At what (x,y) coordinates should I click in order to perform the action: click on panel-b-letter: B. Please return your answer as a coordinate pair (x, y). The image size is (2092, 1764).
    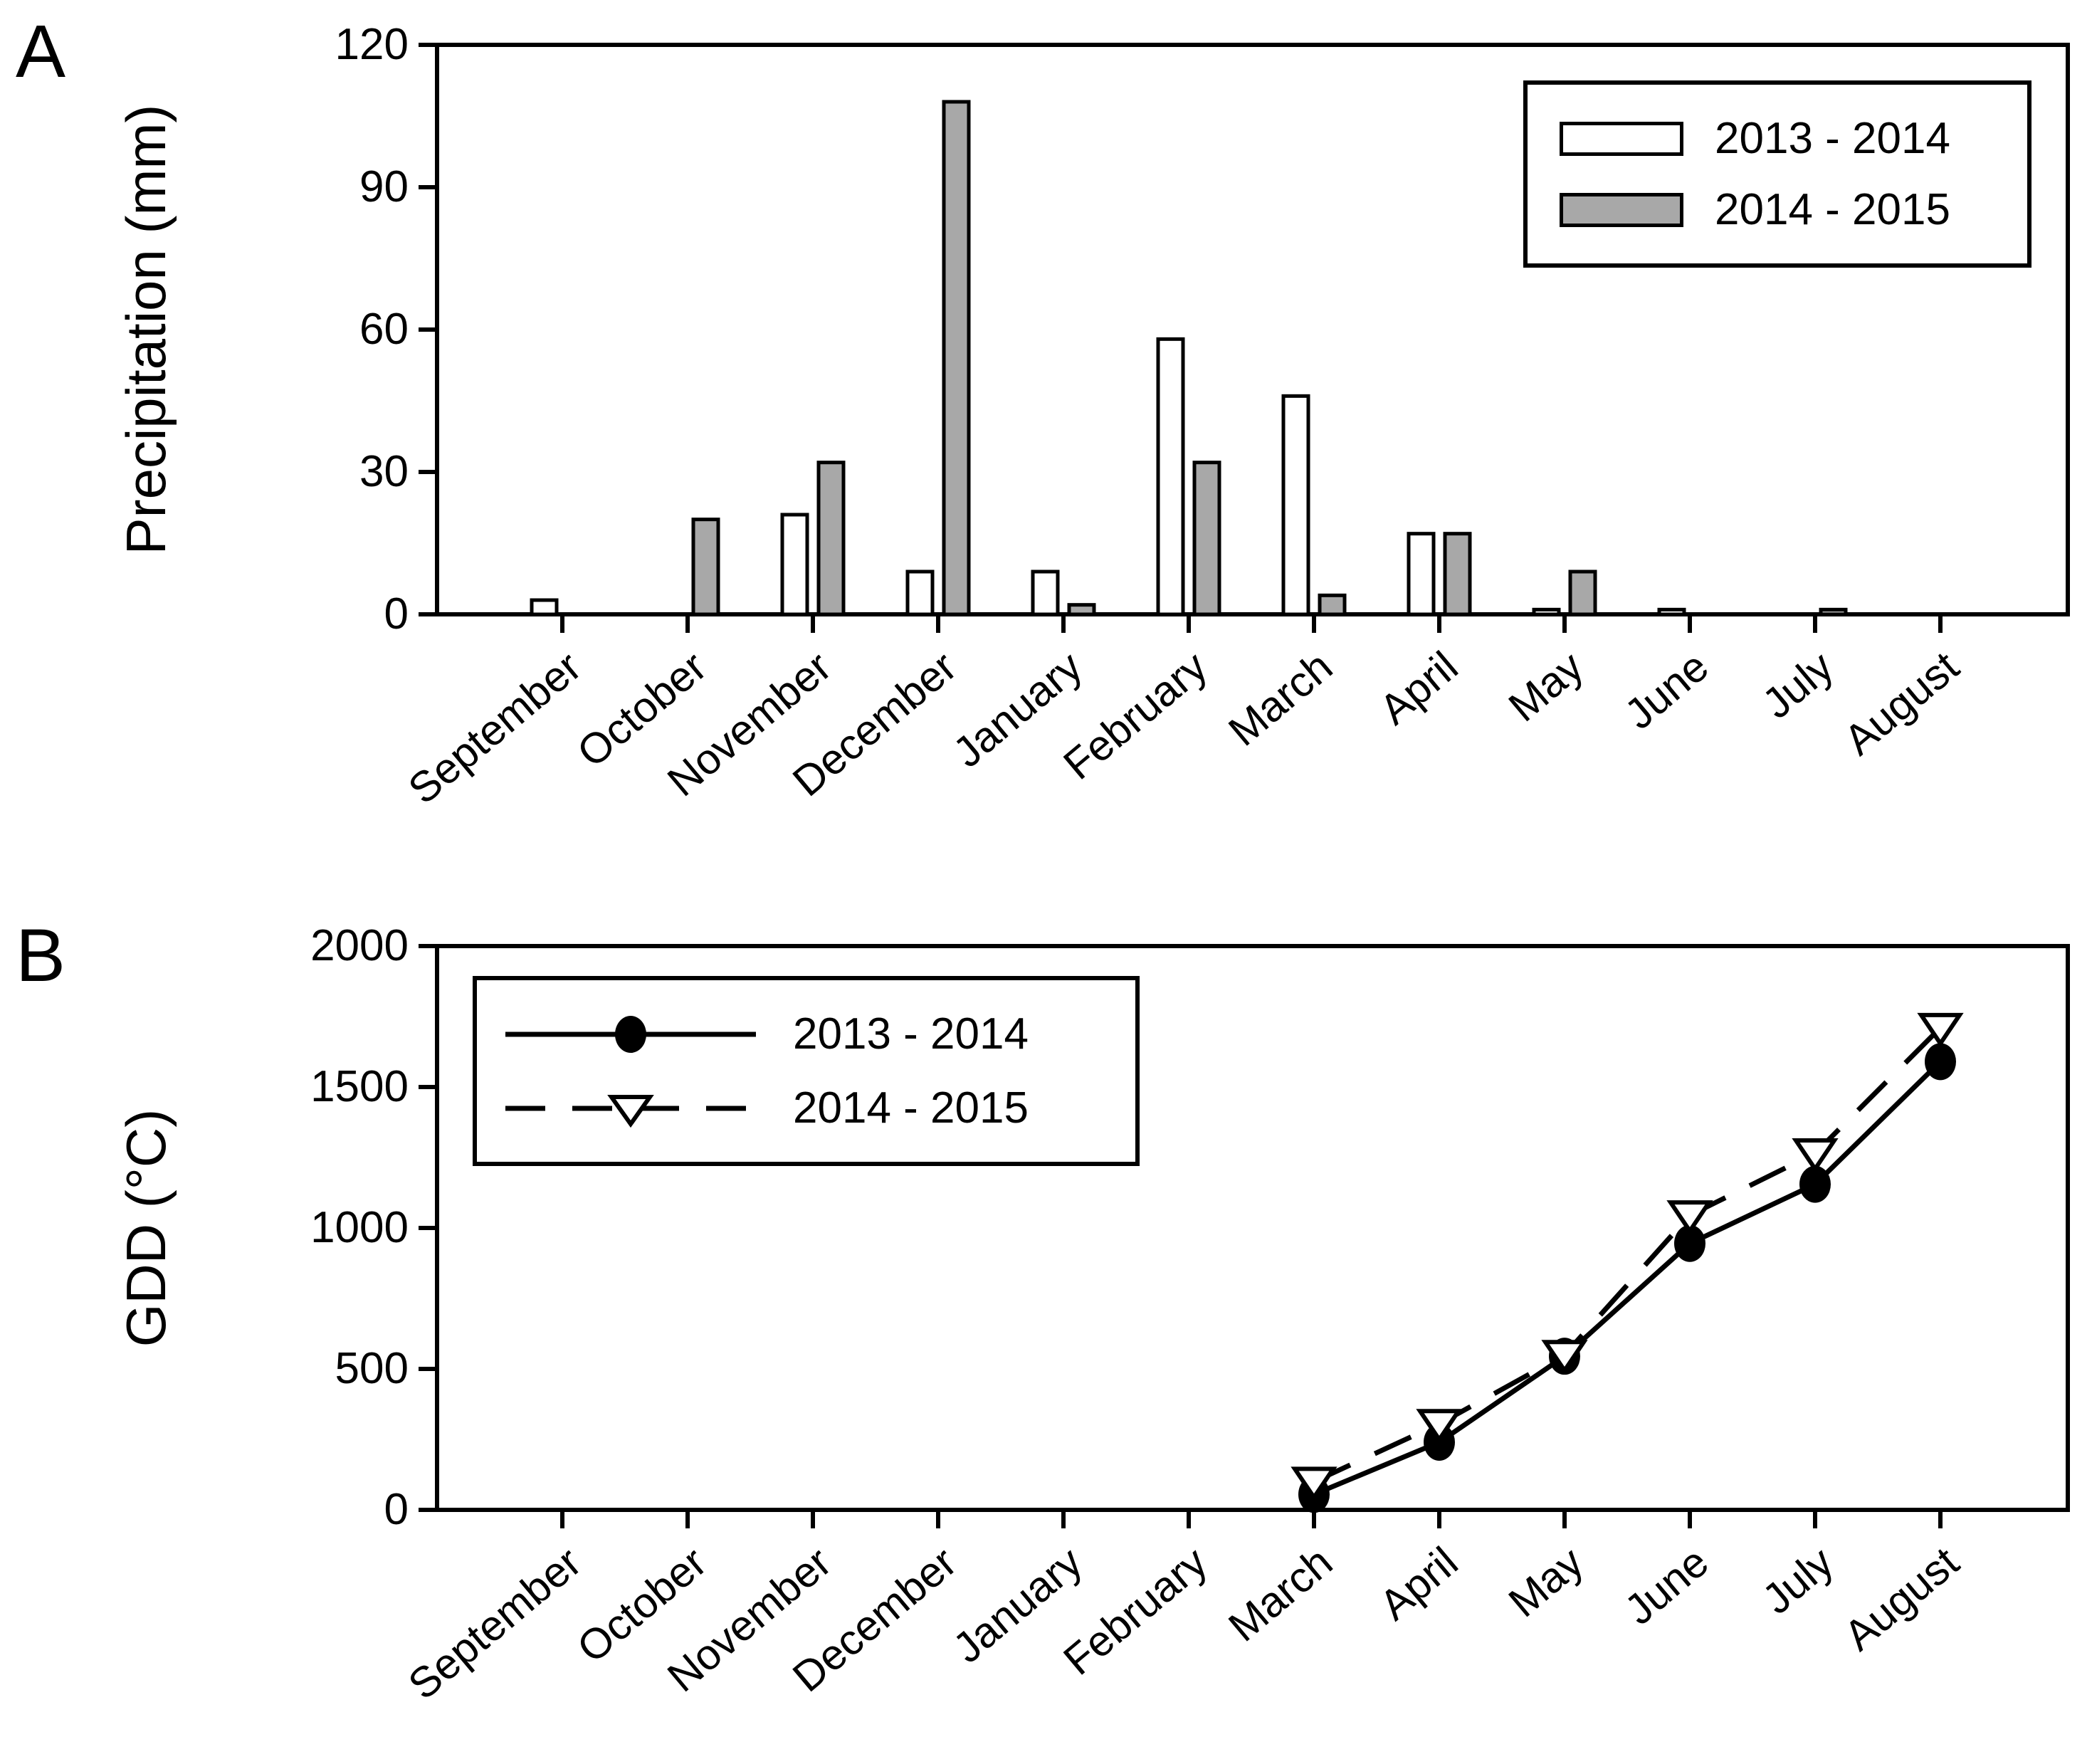
    Looking at the image, I should click on (41, 955).